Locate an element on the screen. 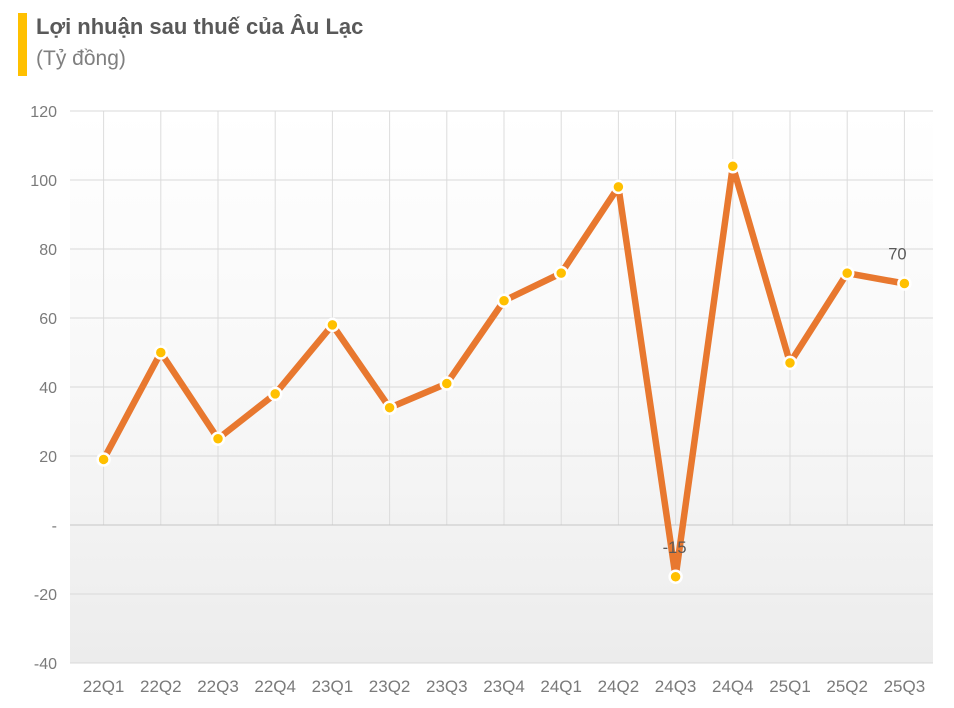  x-axis-category-label: 25Q2 is located at coordinates (847, 686).